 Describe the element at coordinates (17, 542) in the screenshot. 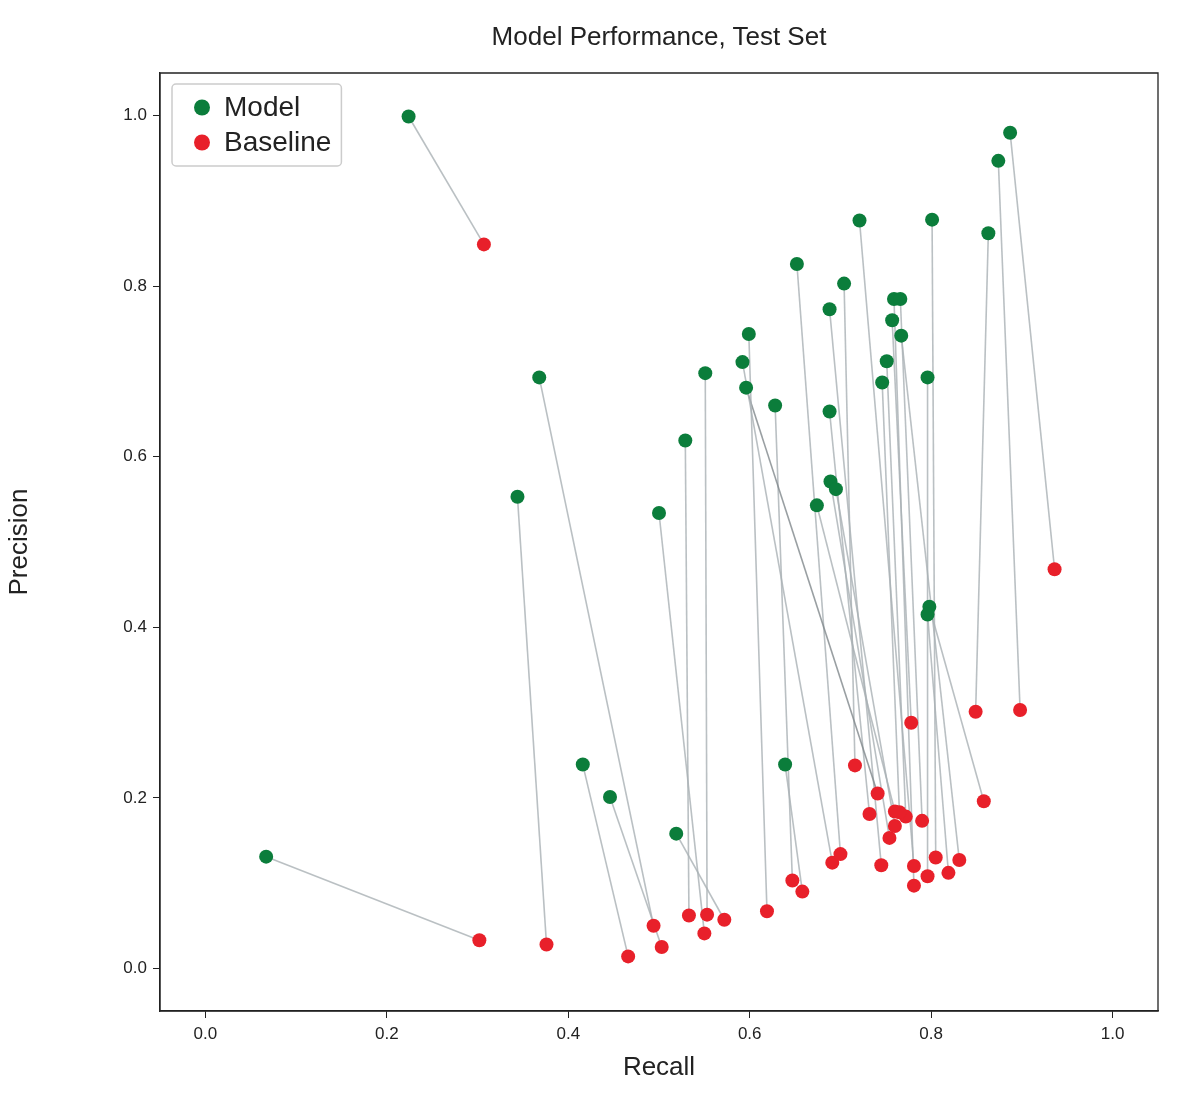

I see `y-axis-title: Precision` at that location.